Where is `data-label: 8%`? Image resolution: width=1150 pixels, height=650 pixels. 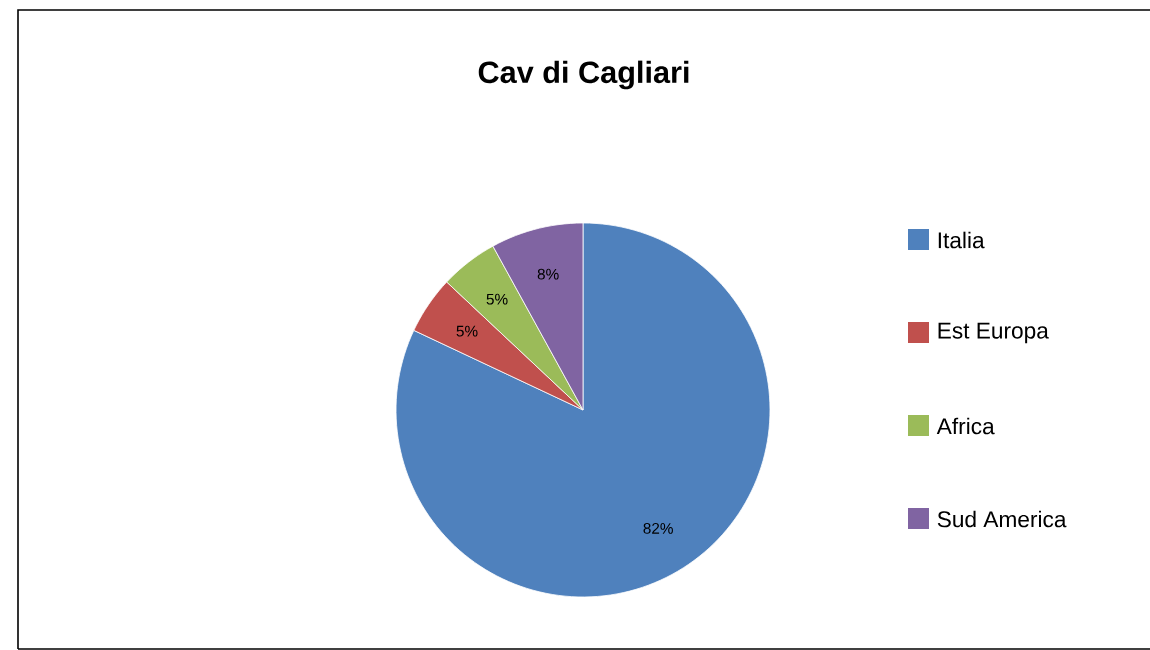
data-label: 8% is located at coordinates (548, 274).